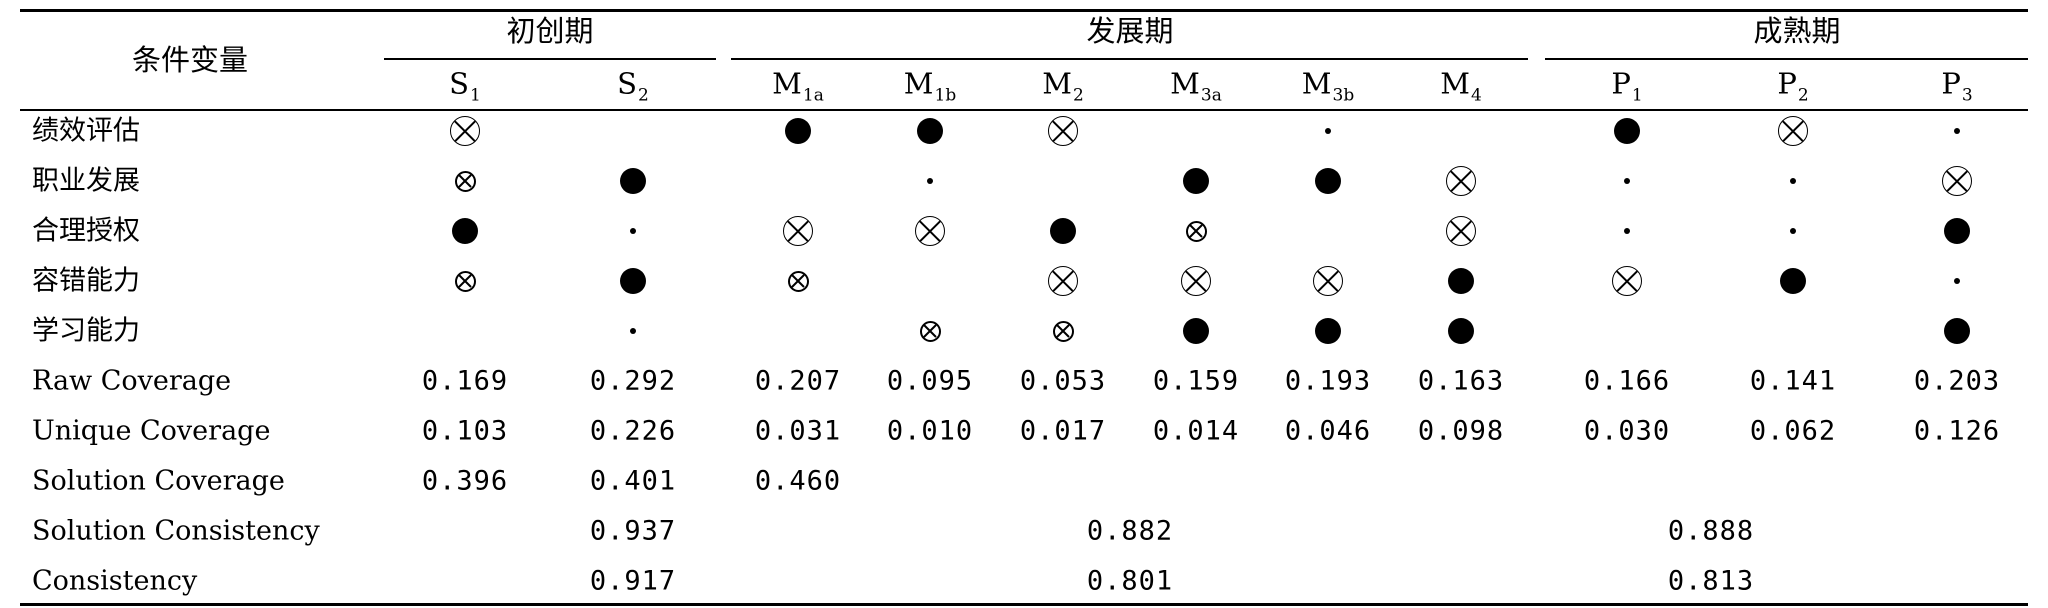 The image size is (2048, 608). I want to click on metric-value: 0.166, so click(1627, 381).